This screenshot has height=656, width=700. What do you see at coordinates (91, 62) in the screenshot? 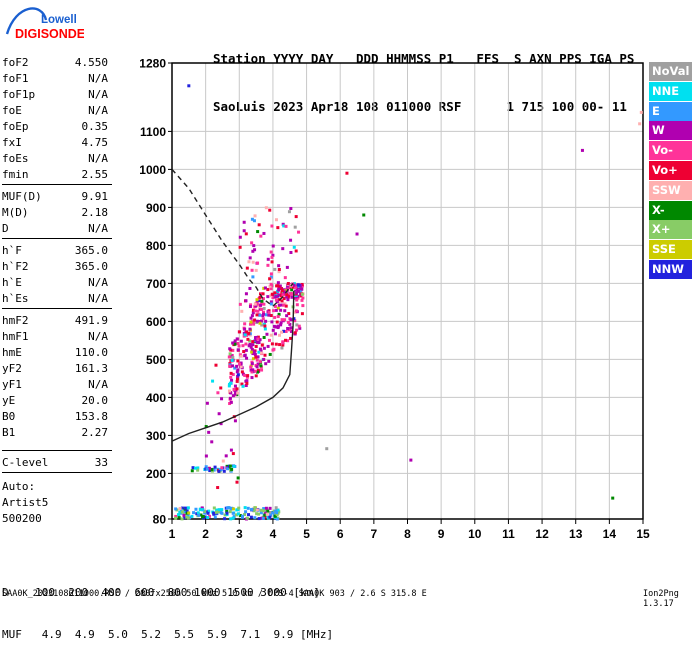
I see `param-value: 4.550` at bounding box center [91, 62].